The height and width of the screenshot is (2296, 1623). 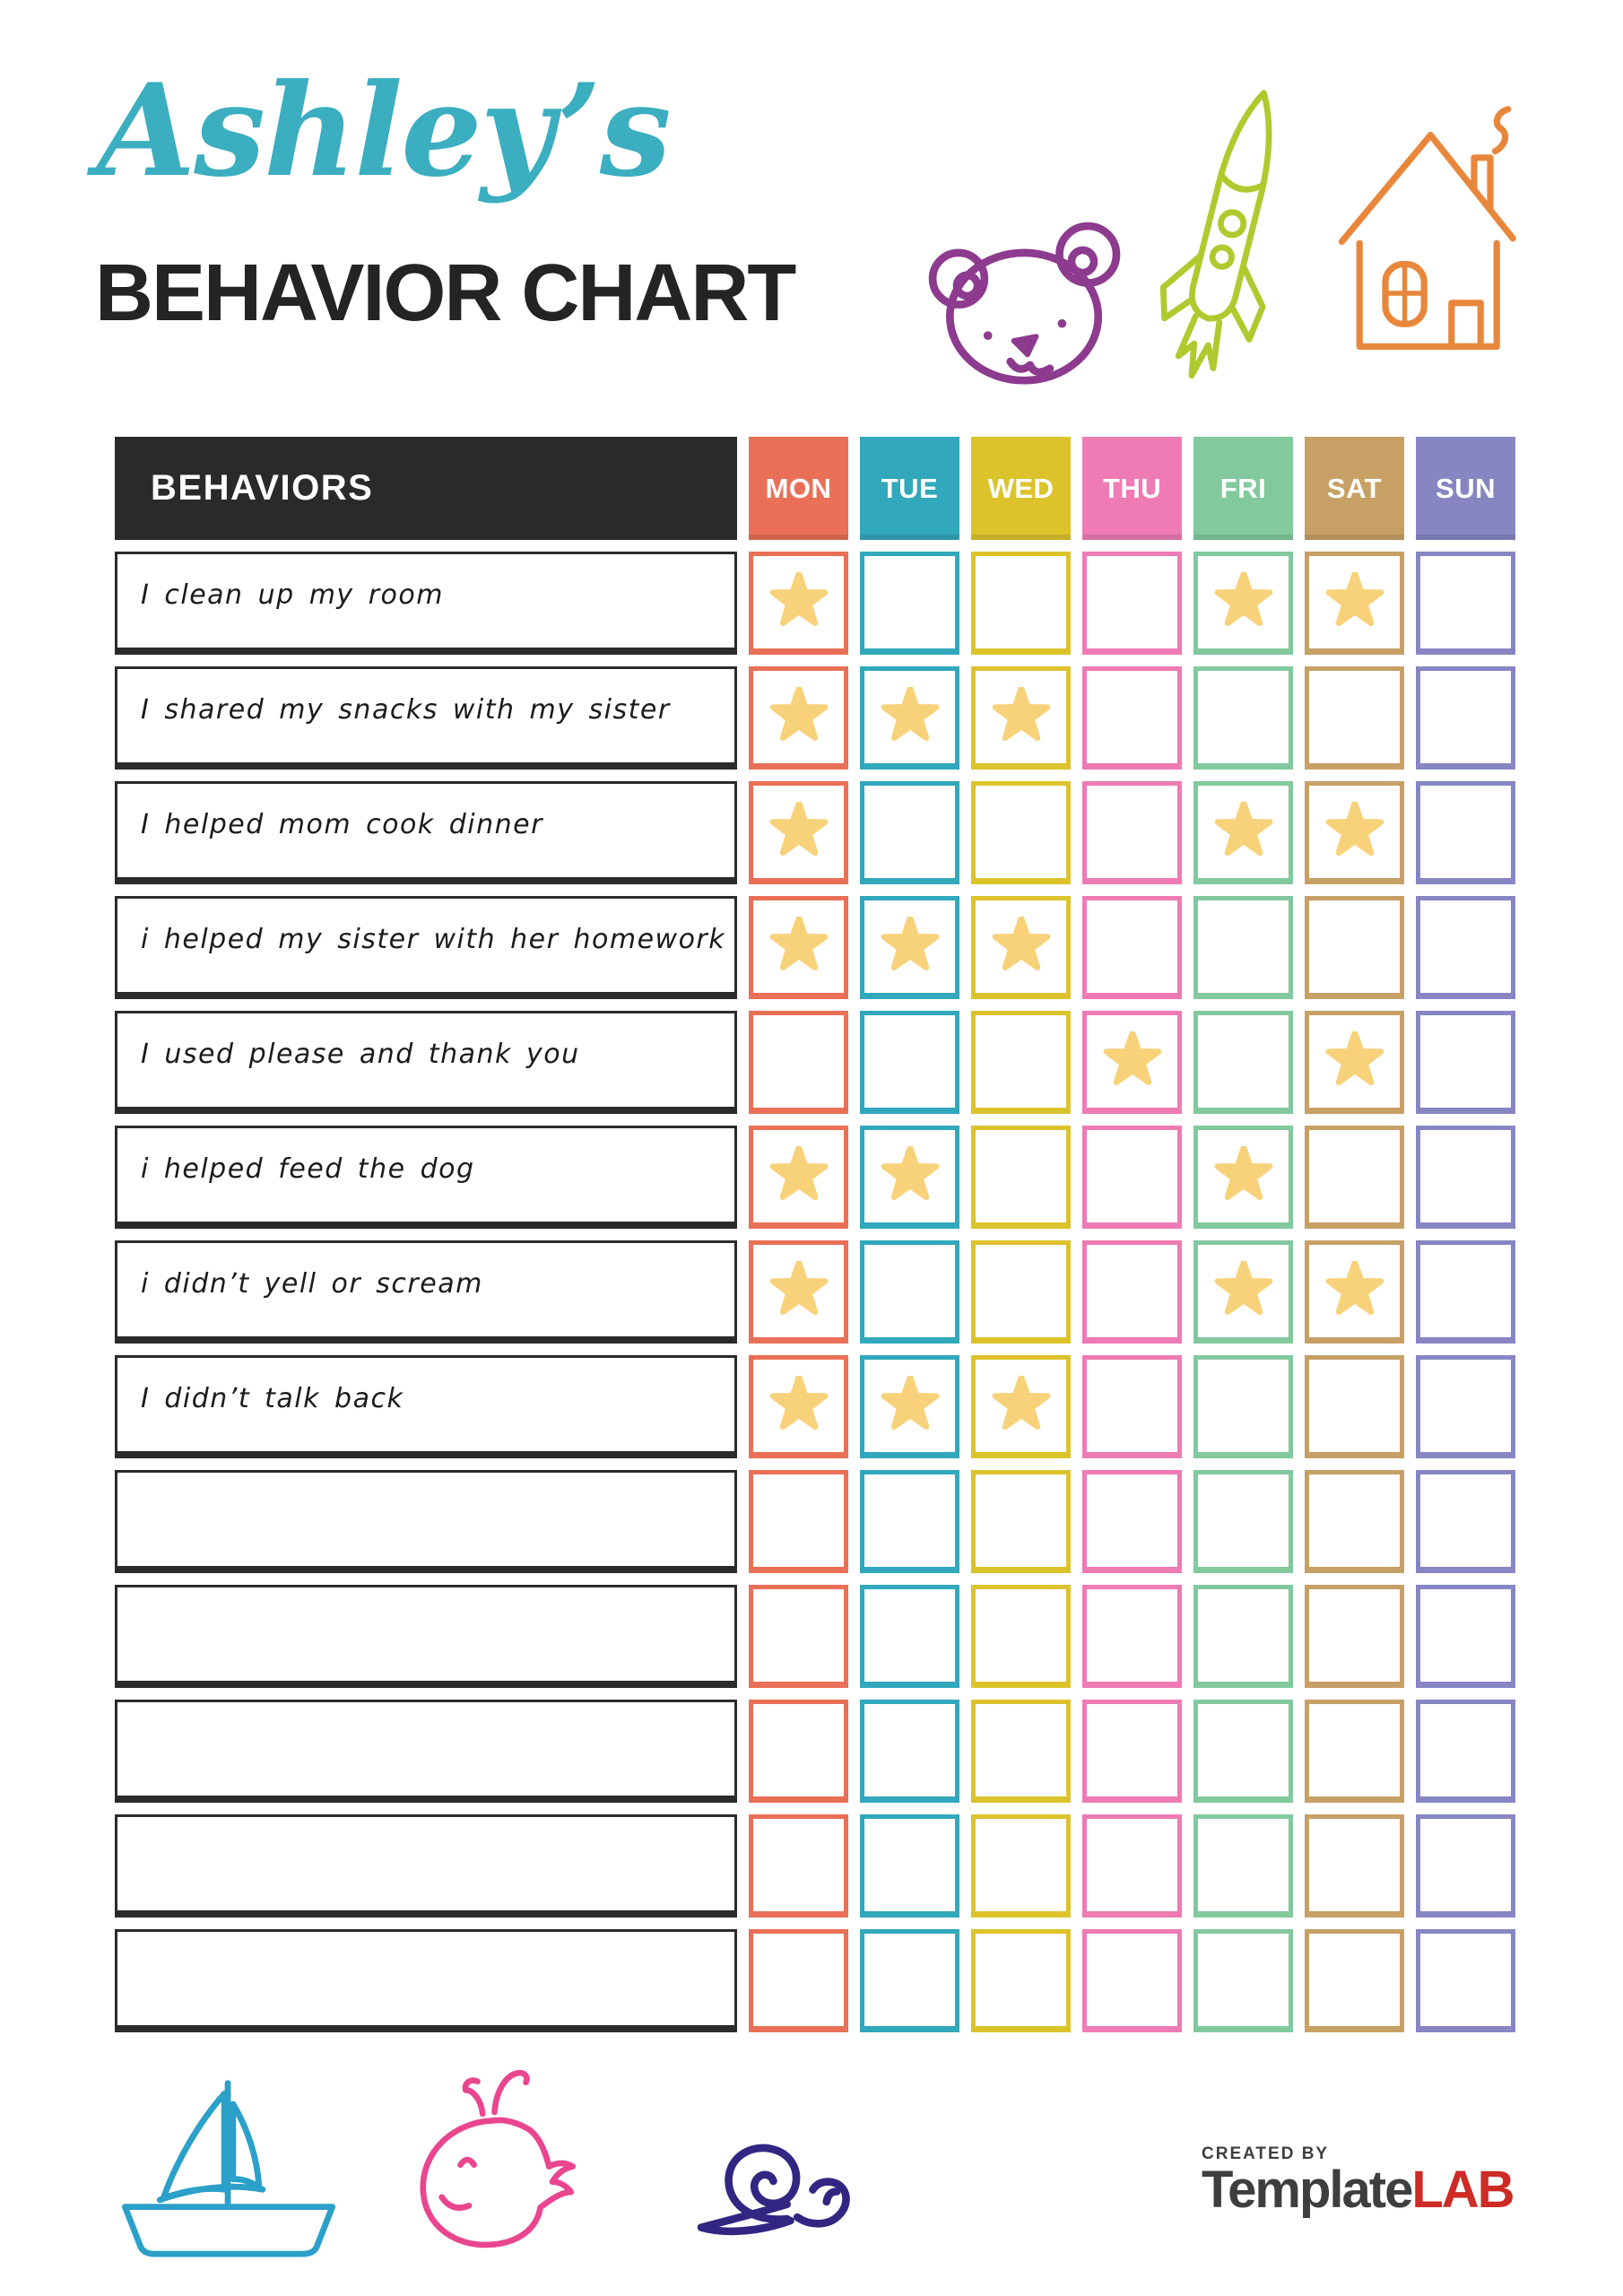 What do you see at coordinates (1021, 1751) in the screenshot?
I see `chart-cell-wed-row11` at bounding box center [1021, 1751].